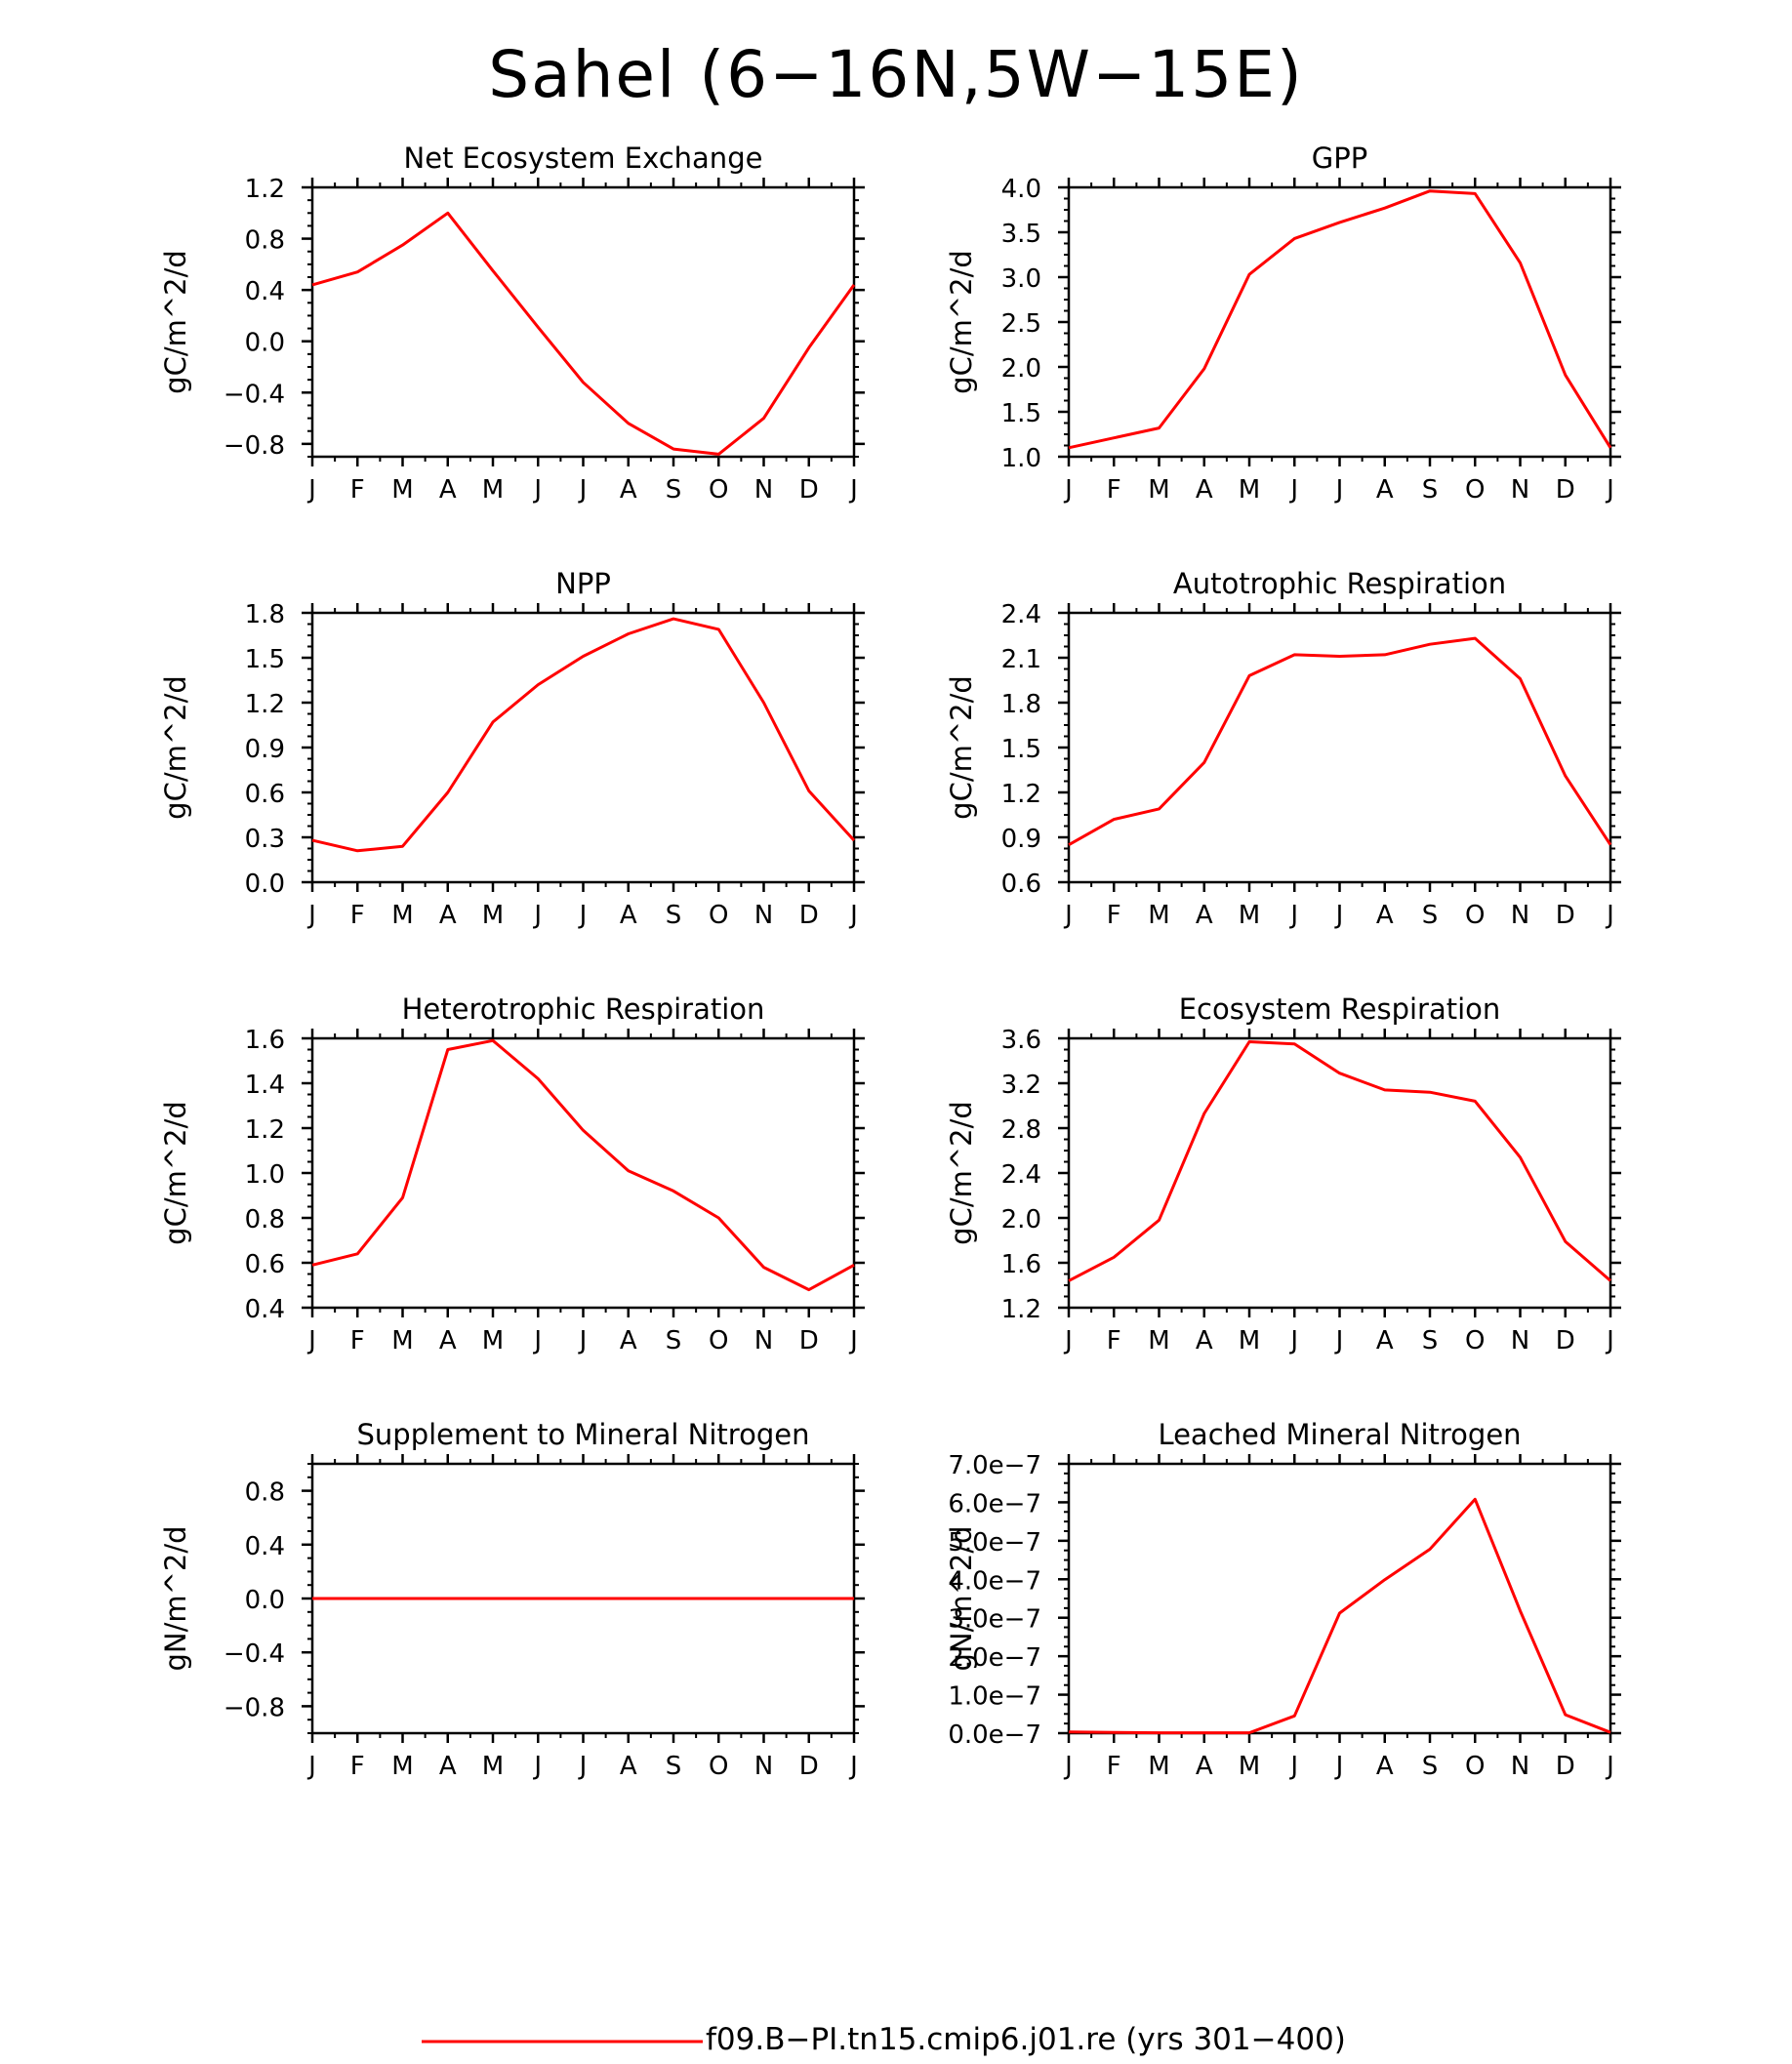  I want to click on y-tick-label: 3.2, so click(1021, 1085).